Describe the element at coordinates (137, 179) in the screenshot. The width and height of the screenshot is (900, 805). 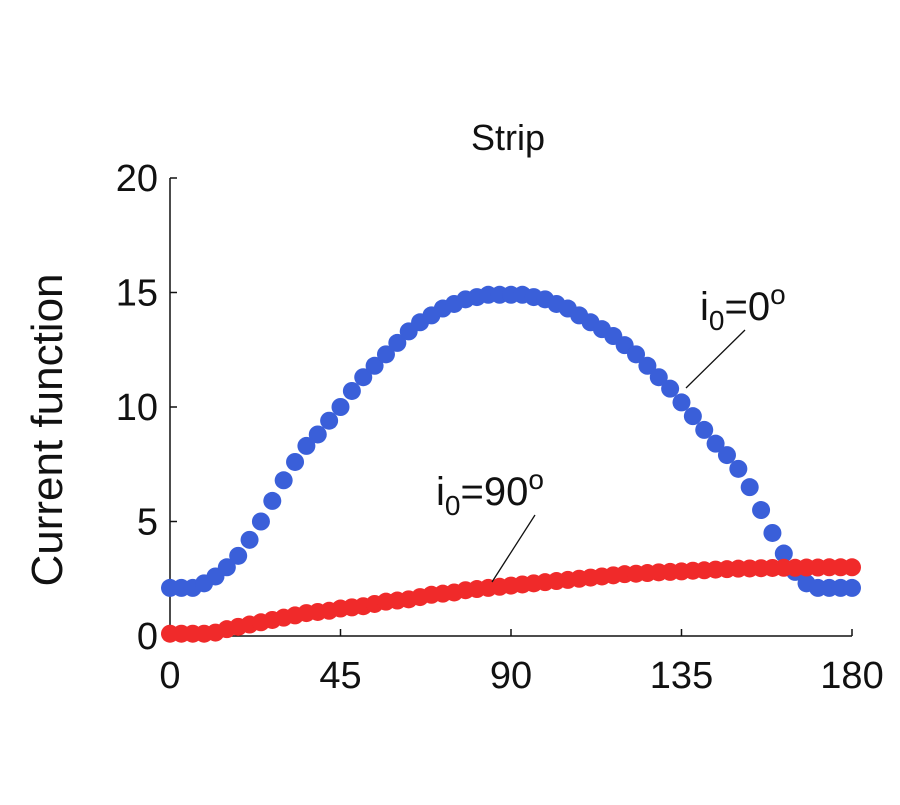
I see `y-tick-label: 20` at that location.